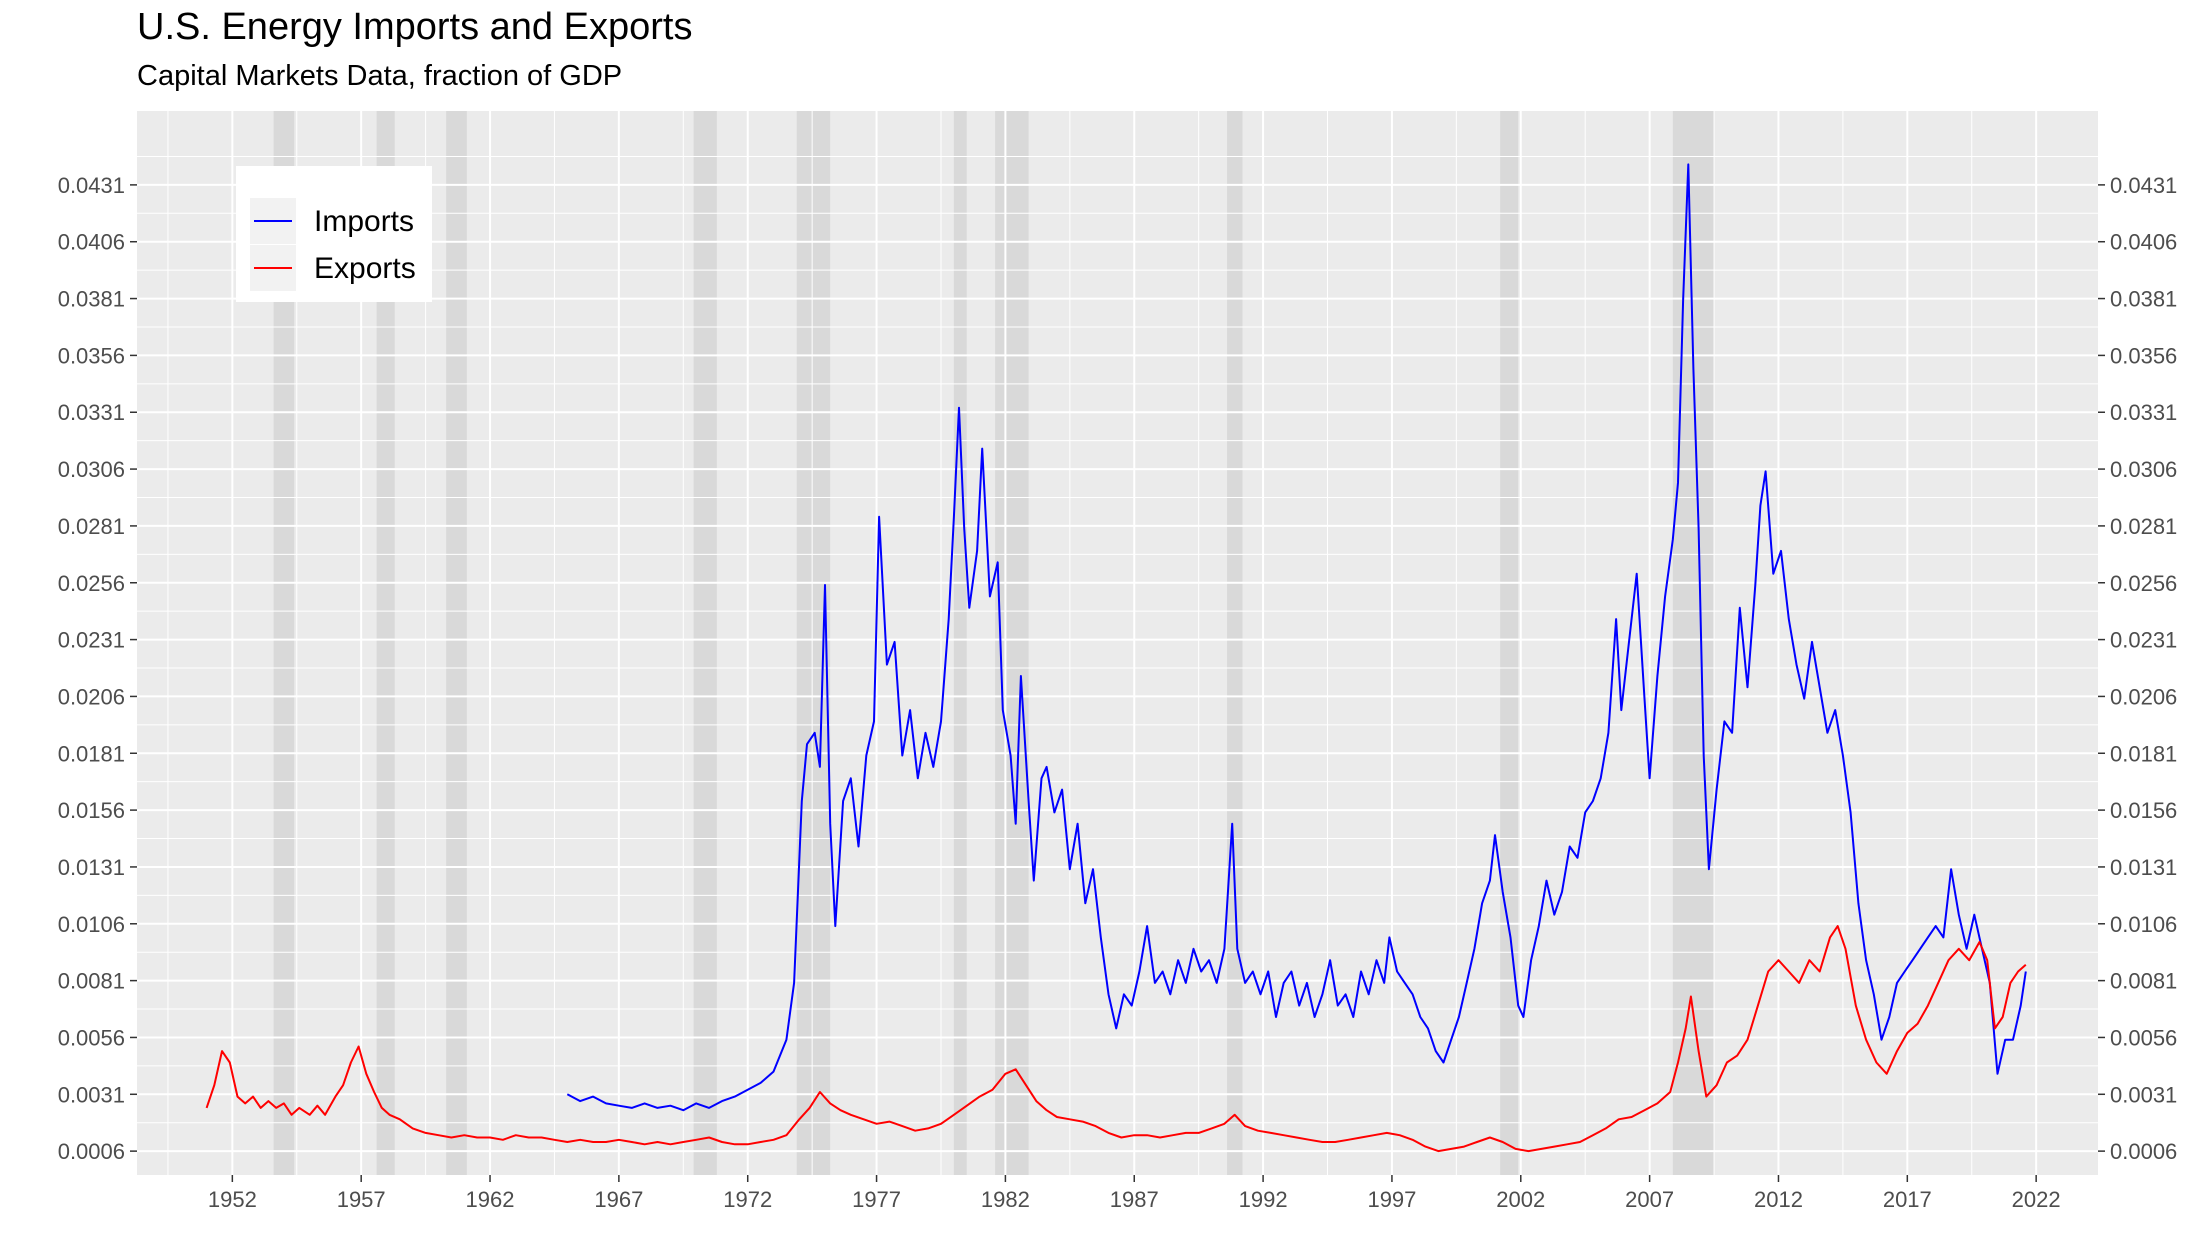 The height and width of the screenshot is (1248, 2208). What do you see at coordinates (876, 1199) in the screenshot?
I see `x-tick-label: 1977` at bounding box center [876, 1199].